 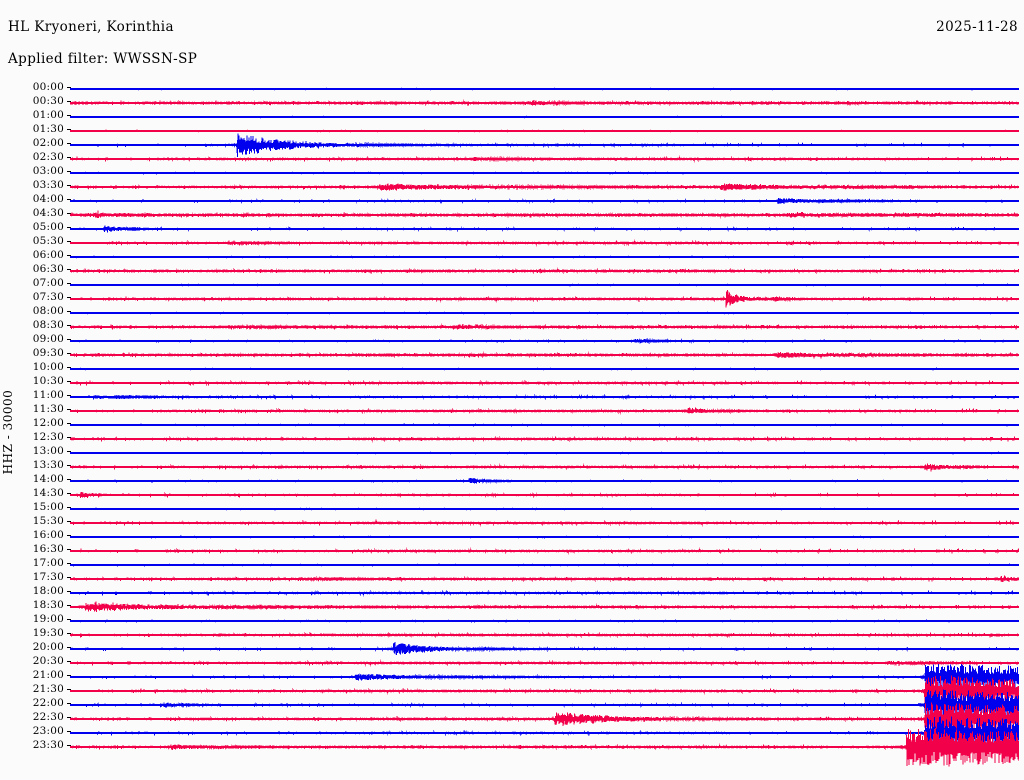 I want to click on trace-row: 08:00, so click(x=512, y=312).